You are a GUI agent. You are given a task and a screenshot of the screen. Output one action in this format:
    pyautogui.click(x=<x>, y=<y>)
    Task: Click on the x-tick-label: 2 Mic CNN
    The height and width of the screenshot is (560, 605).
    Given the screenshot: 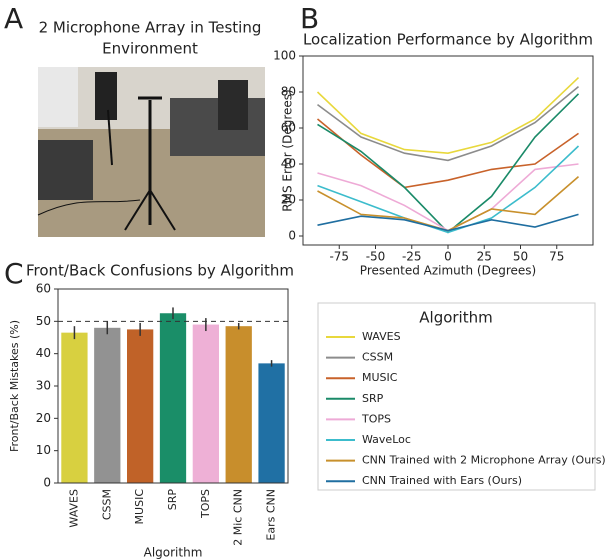 What is the action you would take?
    pyautogui.click(x=238, y=517)
    